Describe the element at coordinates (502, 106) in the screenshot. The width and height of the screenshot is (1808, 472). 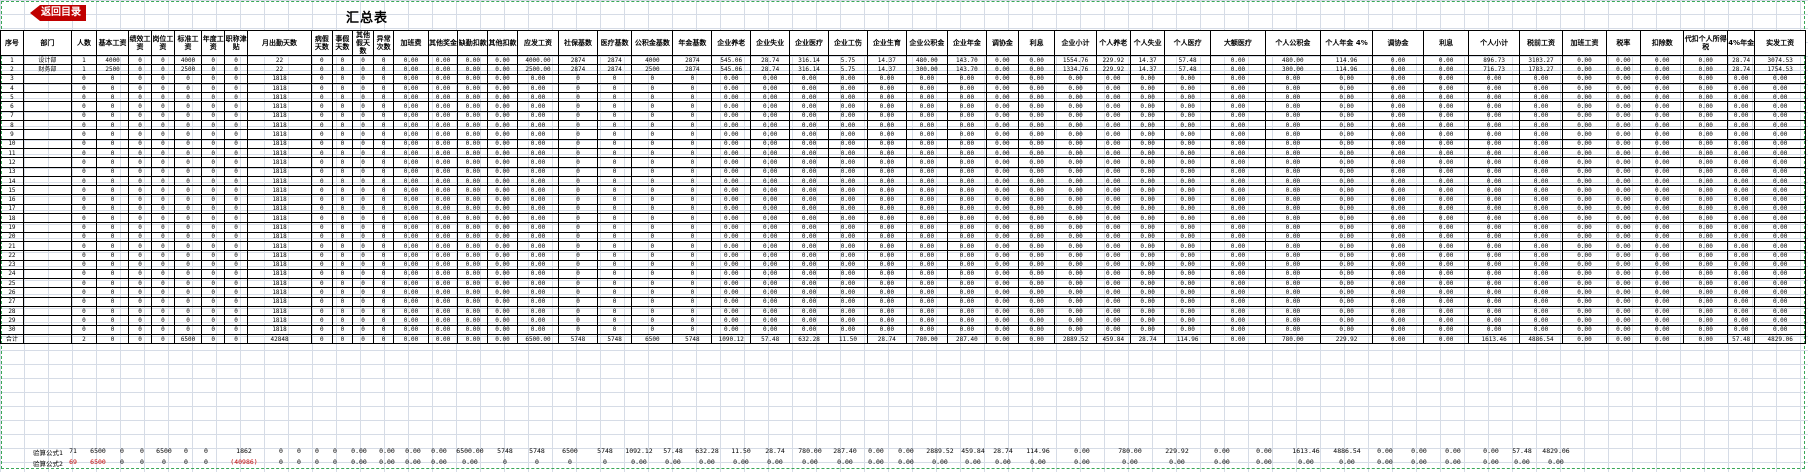
I see `cell-other_deduct: 0.00` at that location.